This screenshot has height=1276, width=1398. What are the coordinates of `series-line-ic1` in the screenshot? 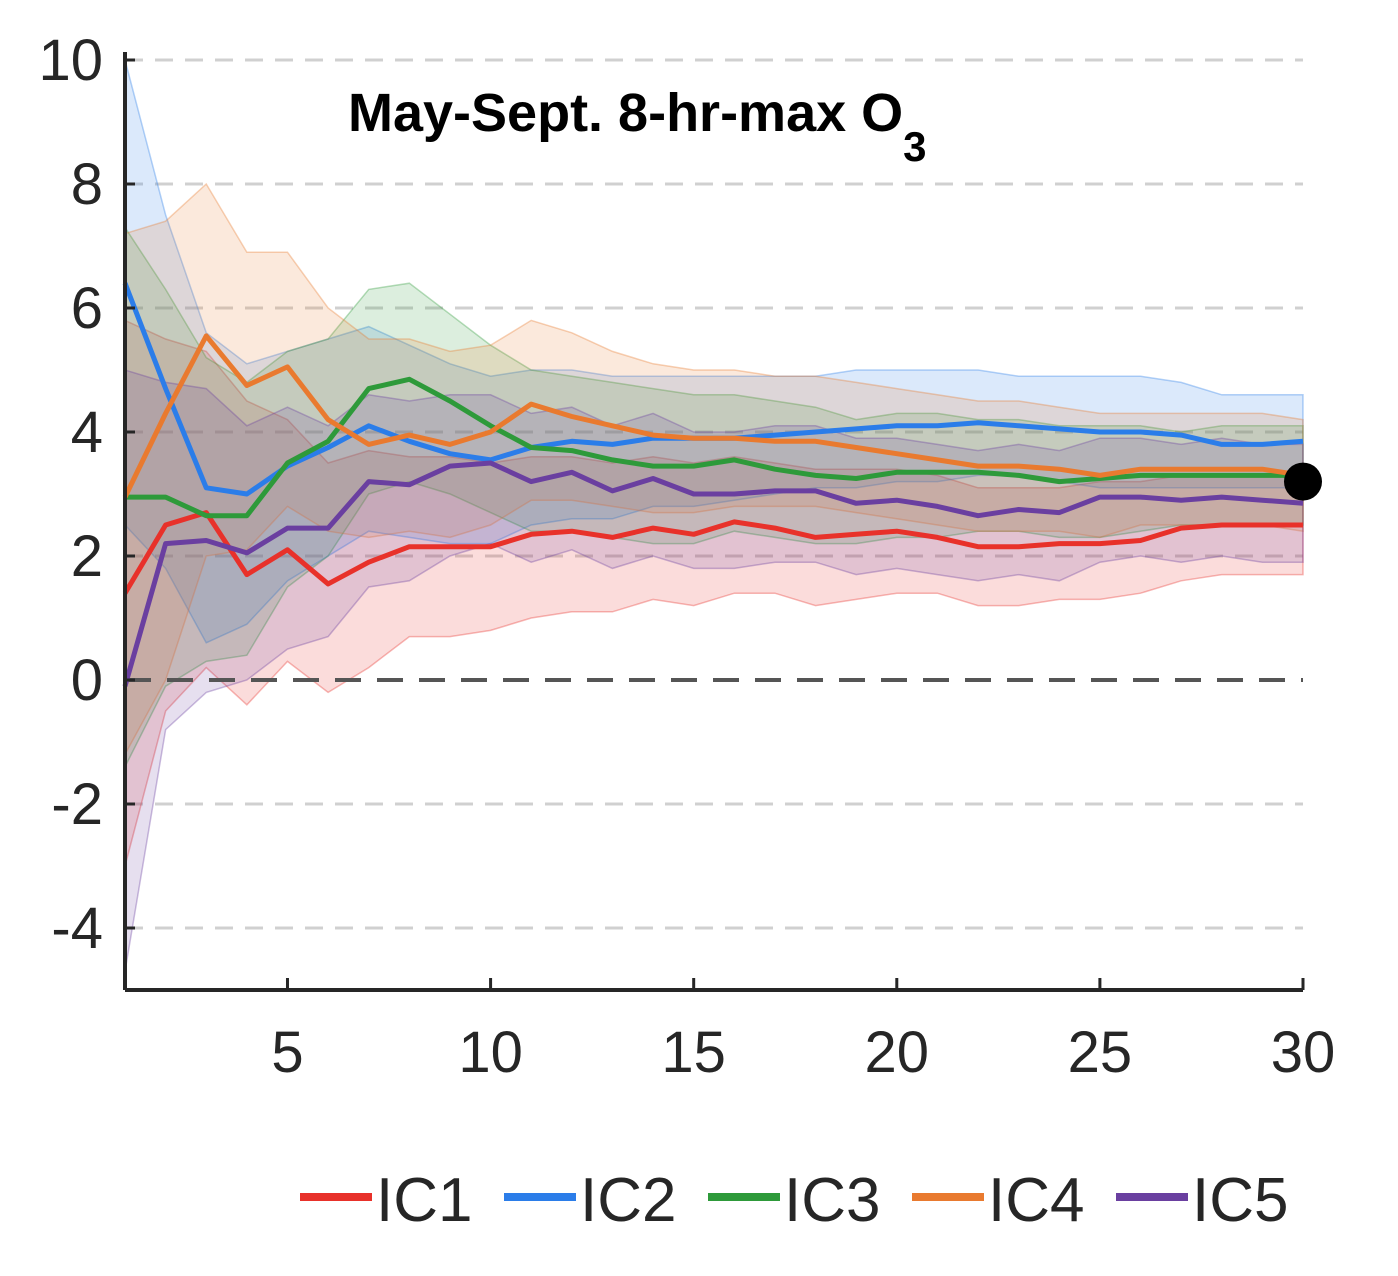 It's located at (712, 552).